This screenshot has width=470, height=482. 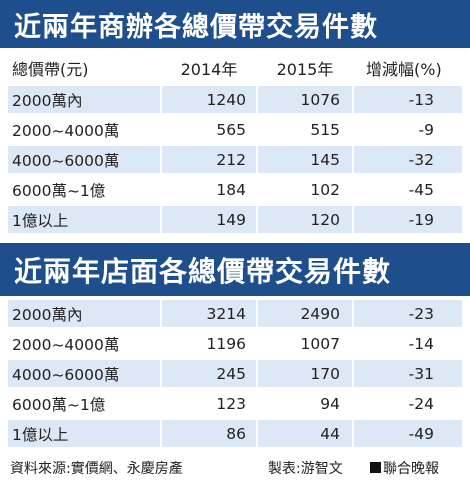 I want to click on count-2015-cell: 120, so click(x=305, y=219).